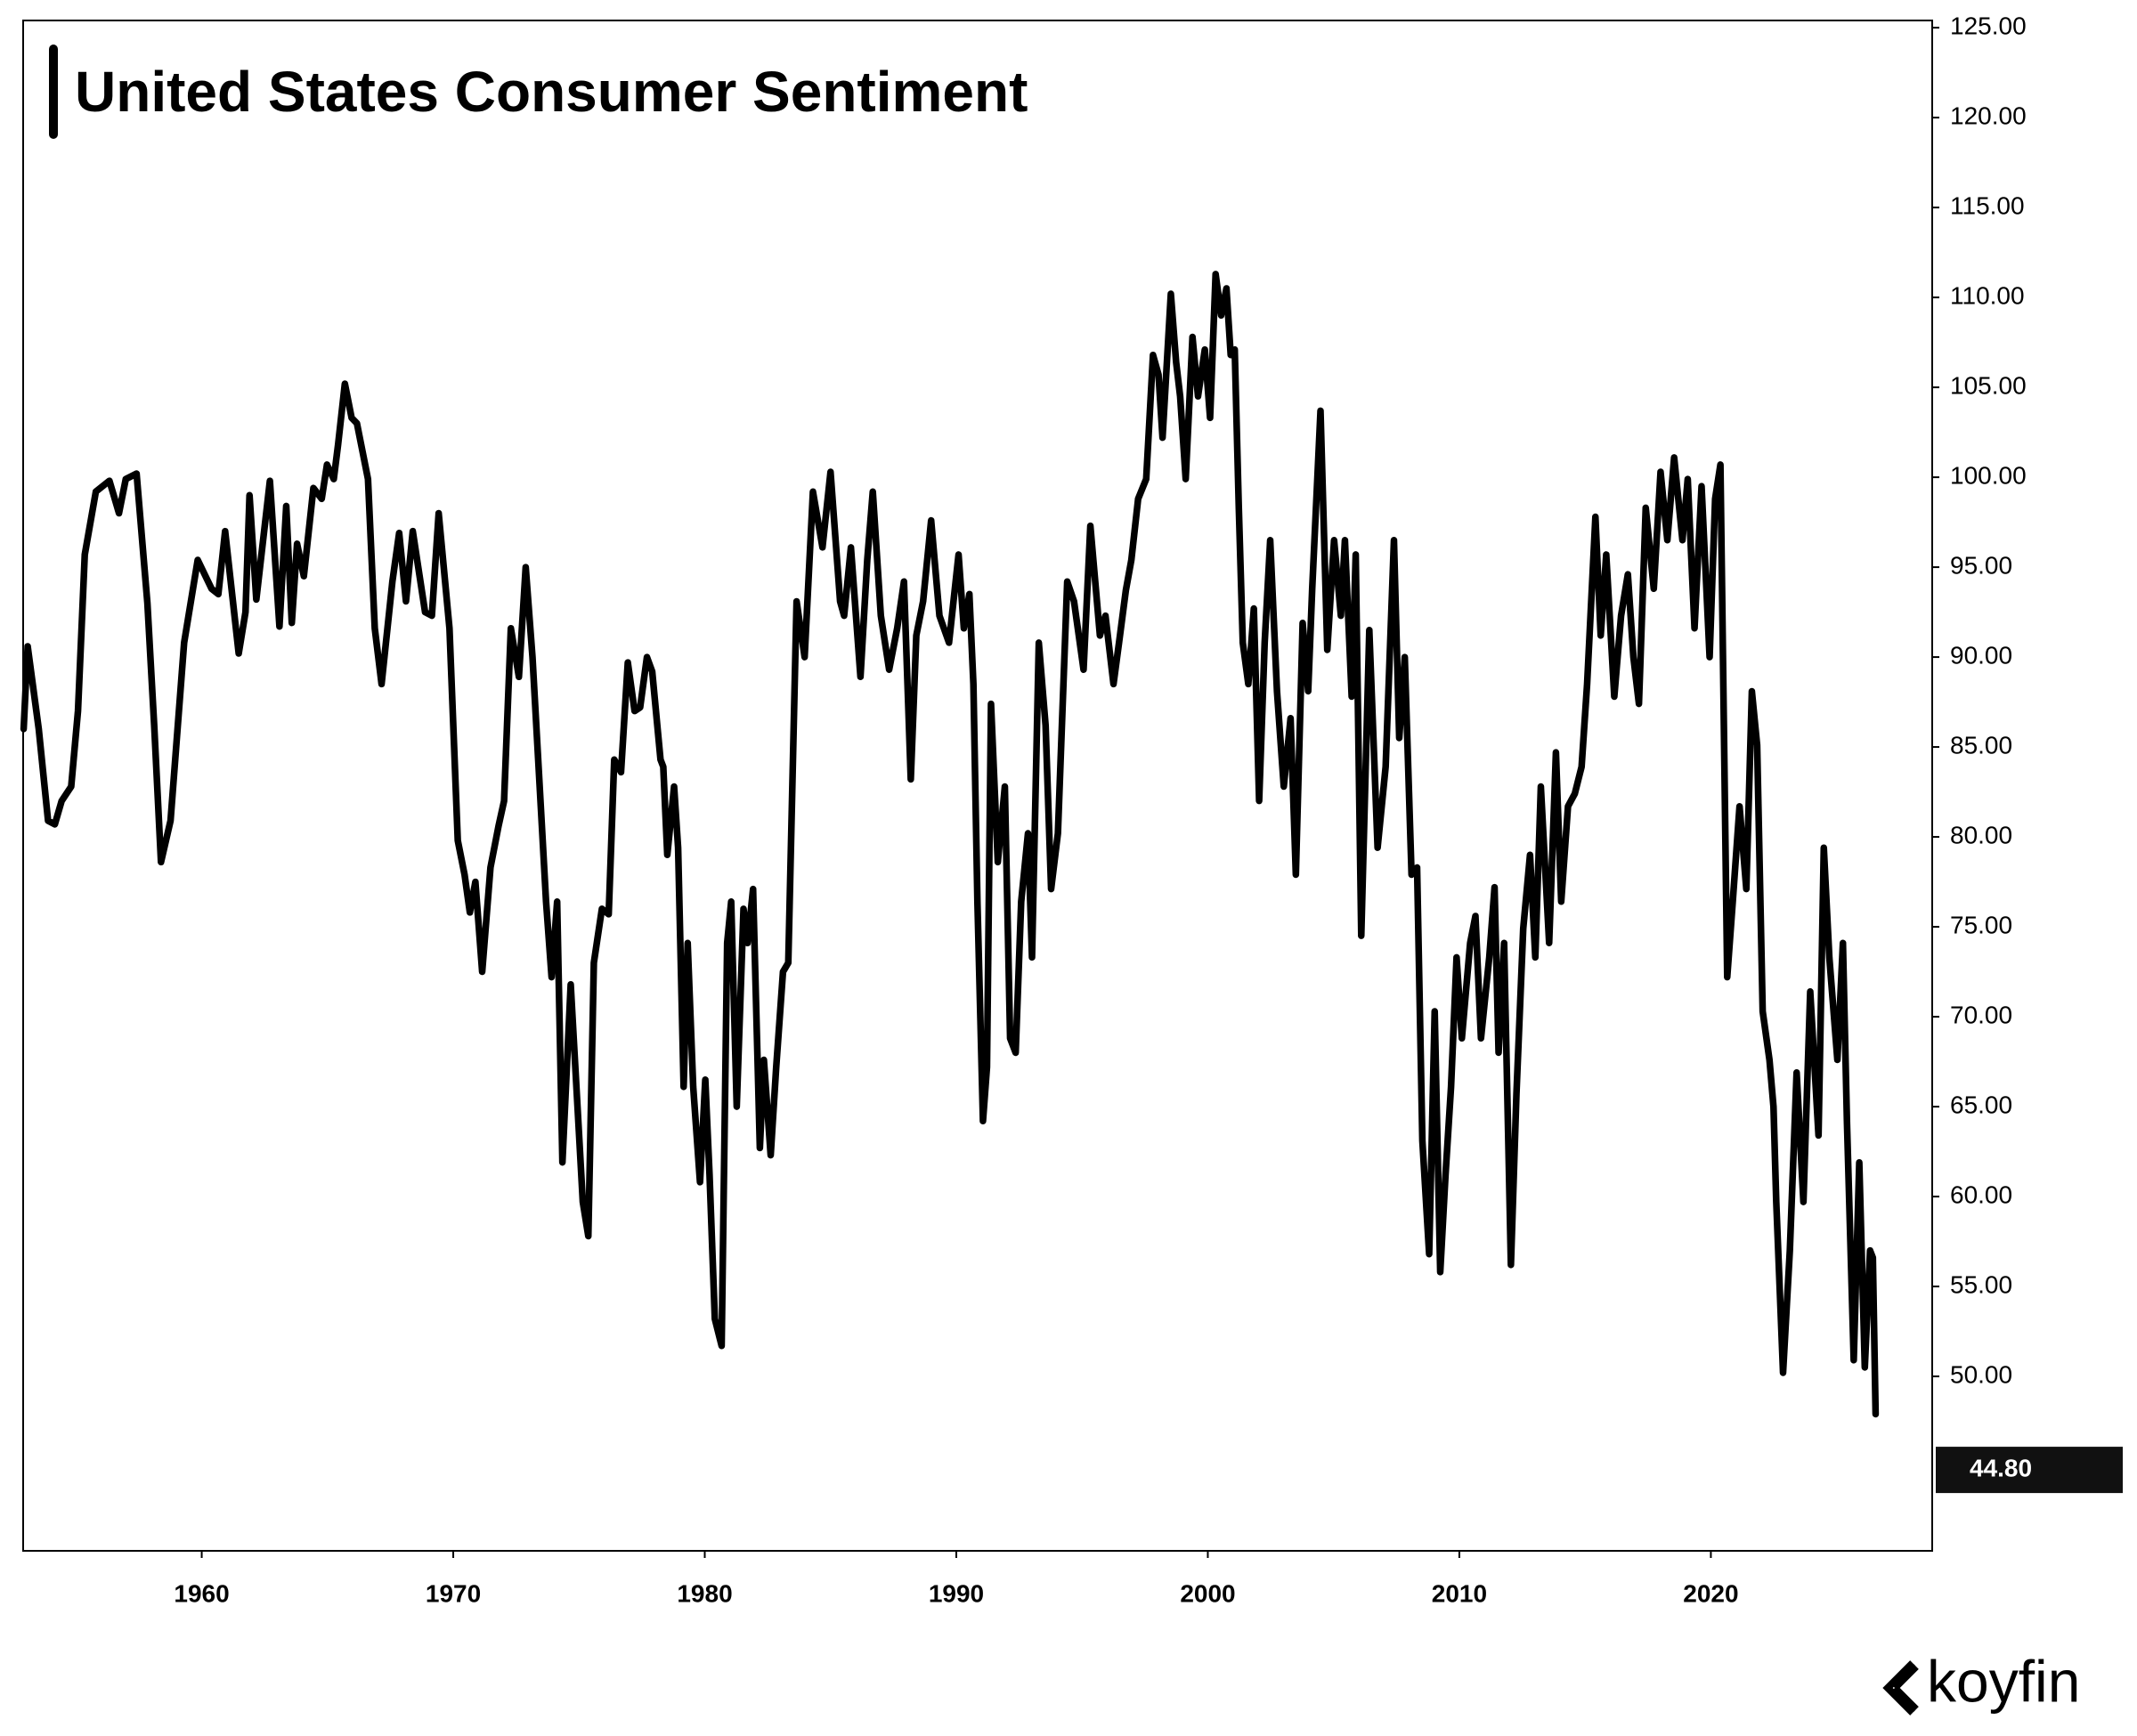 The width and height of the screenshot is (2137, 1736). Describe the element at coordinates (1981, 1284) in the screenshot. I see `y-tick-label: 55.00` at that location.